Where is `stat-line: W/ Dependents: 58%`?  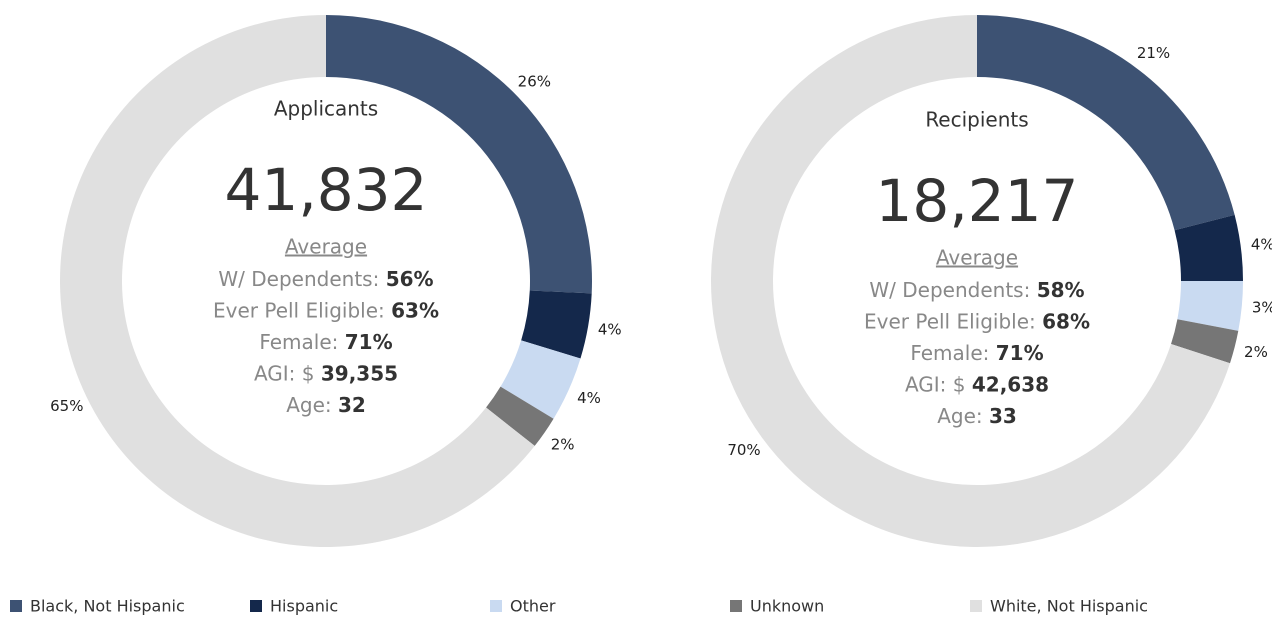
stat-line: W/ Dependents: 58% is located at coordinates (976, 290).